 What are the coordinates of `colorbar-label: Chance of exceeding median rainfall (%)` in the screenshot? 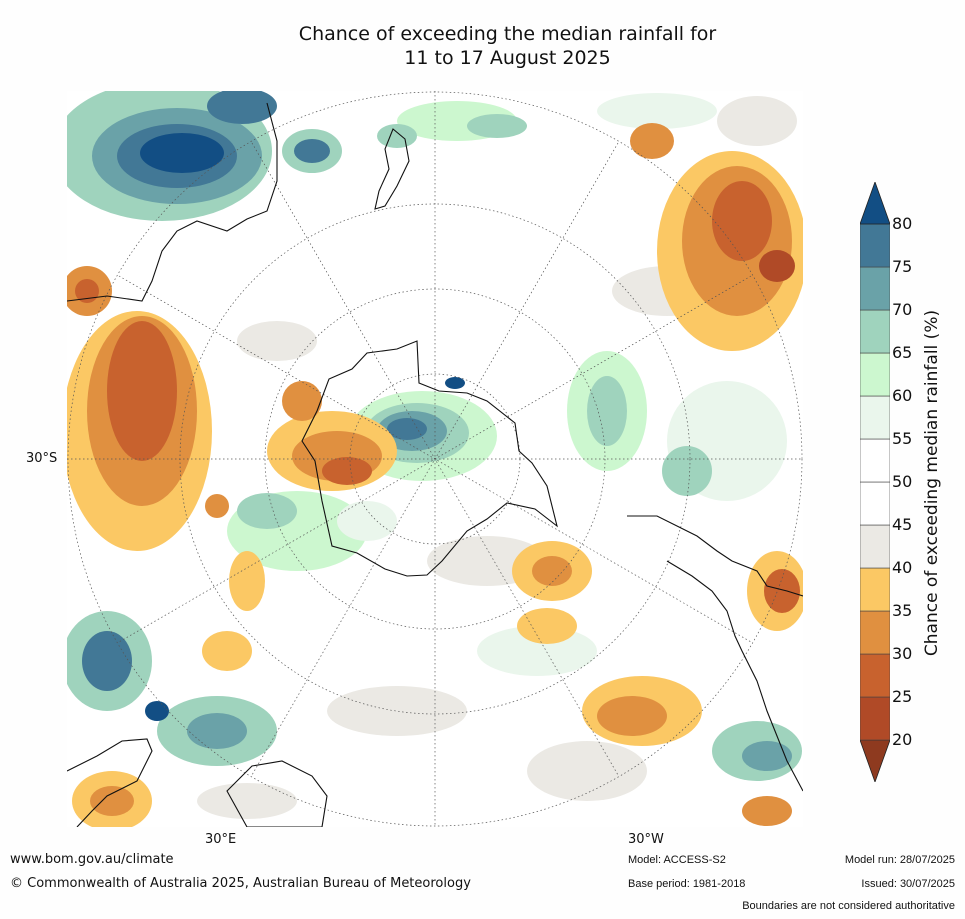 It's located at (932, 483).